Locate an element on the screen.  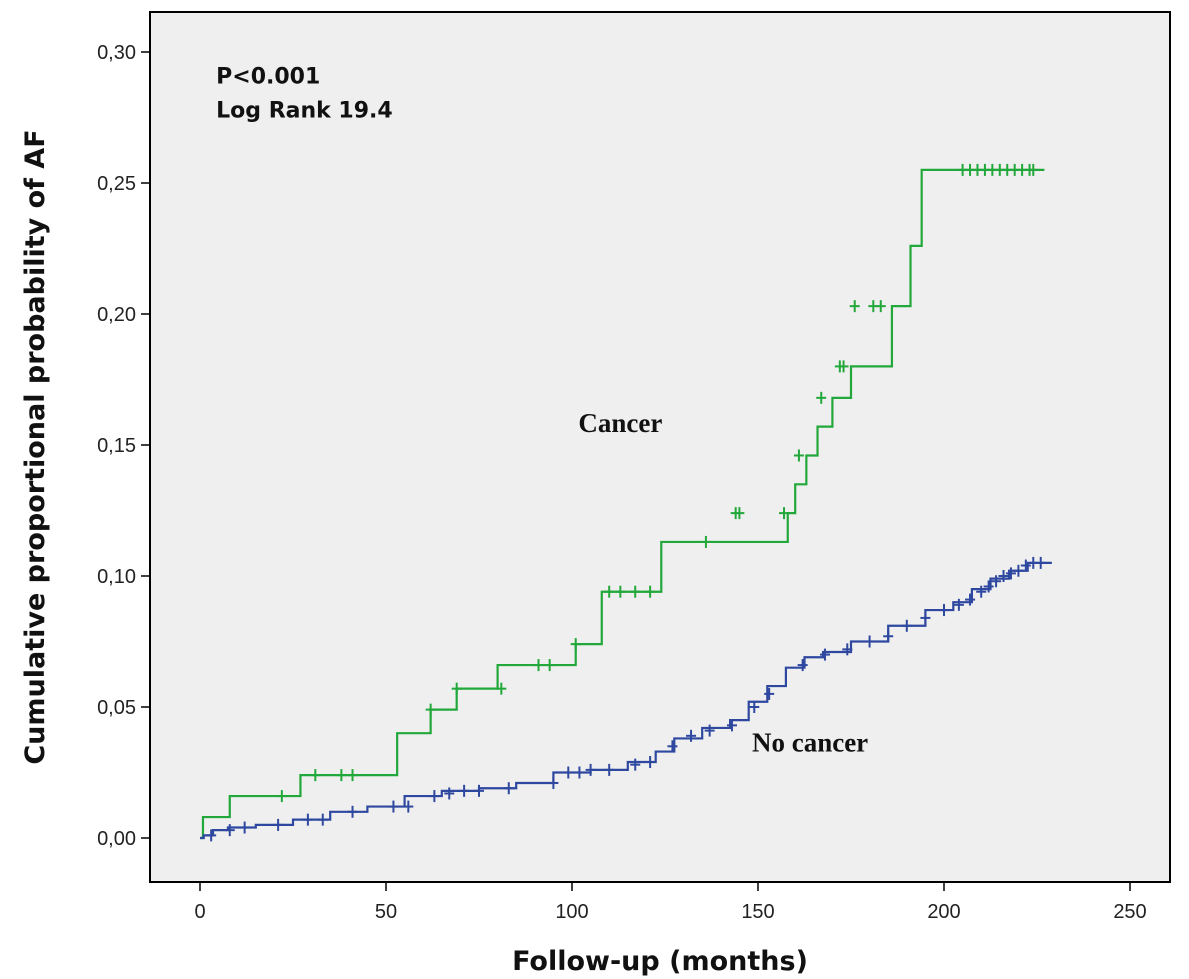
y-tick-label: 0,20 is located at coordinates (116, 315).